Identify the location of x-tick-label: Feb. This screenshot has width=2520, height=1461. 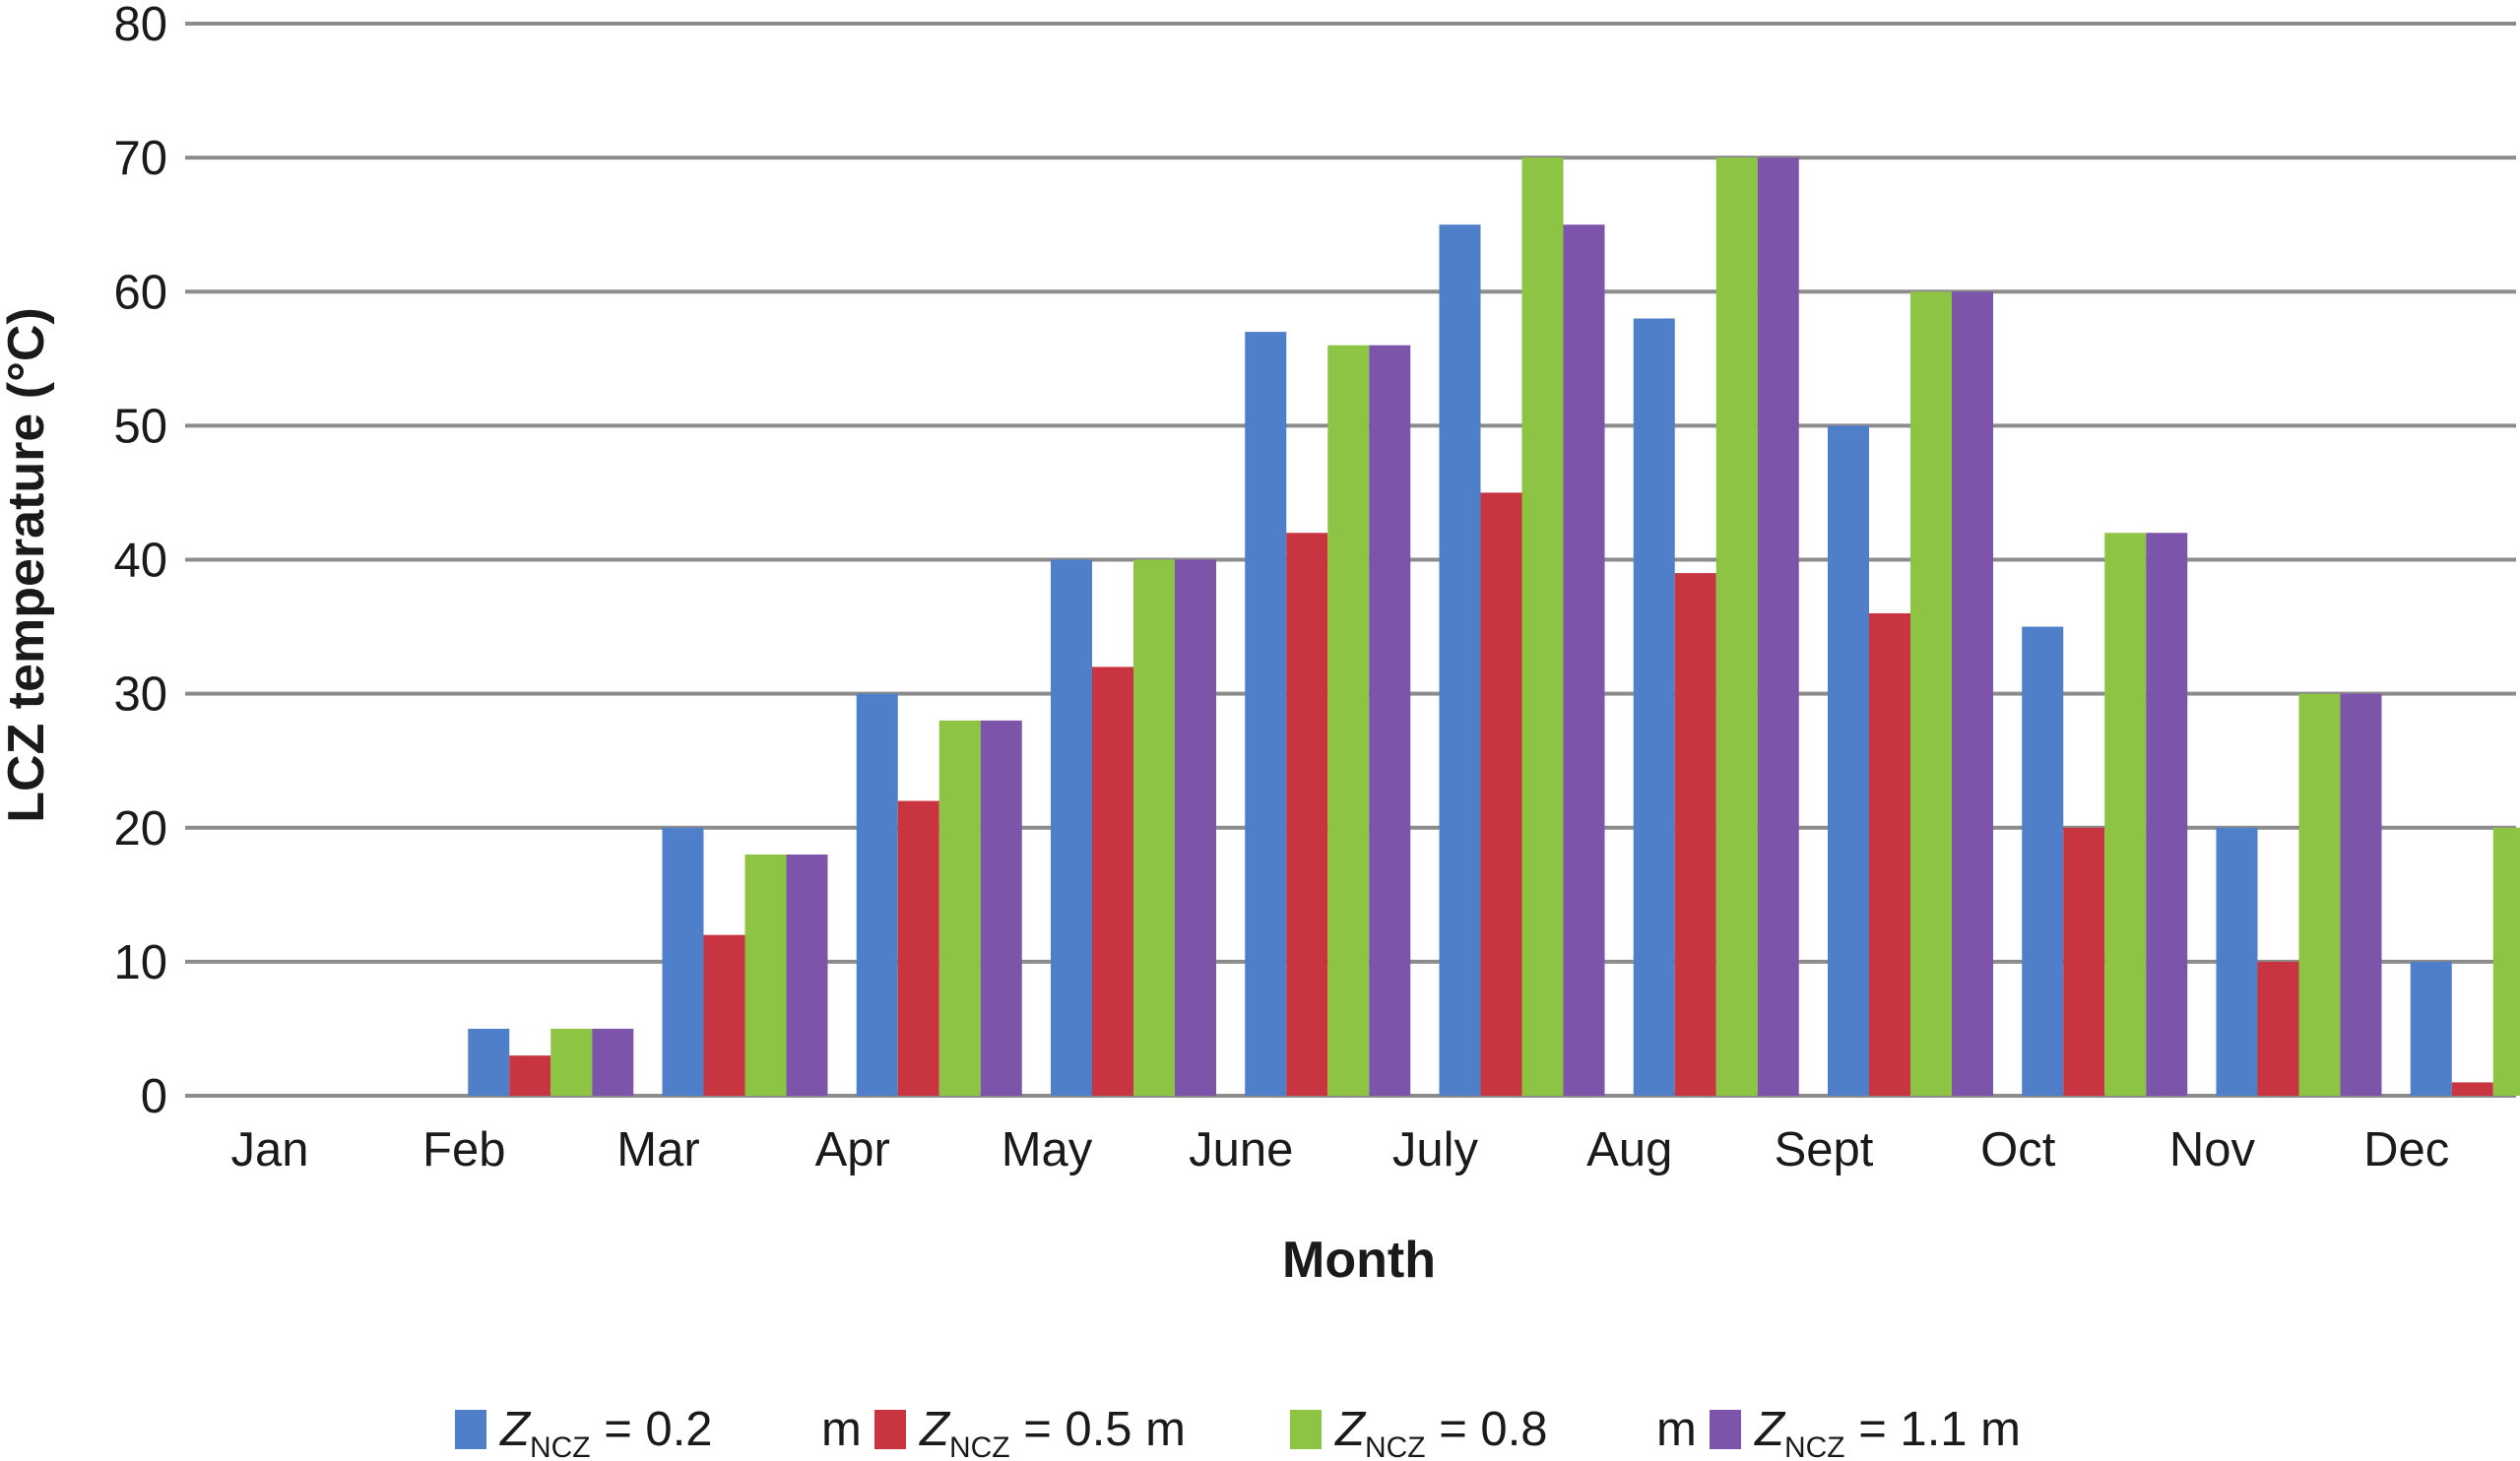
(463, 1149).